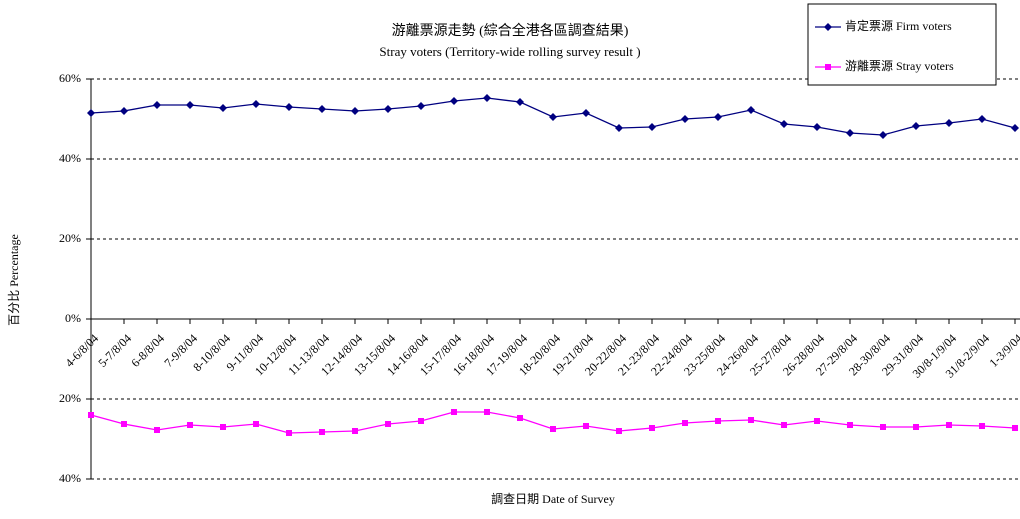 The image size is (1020, 519). Describe the element at coordinates (553, 499) in the screenshot. I see `x-axis-label: 調查日期 Date of Survey` at that location.